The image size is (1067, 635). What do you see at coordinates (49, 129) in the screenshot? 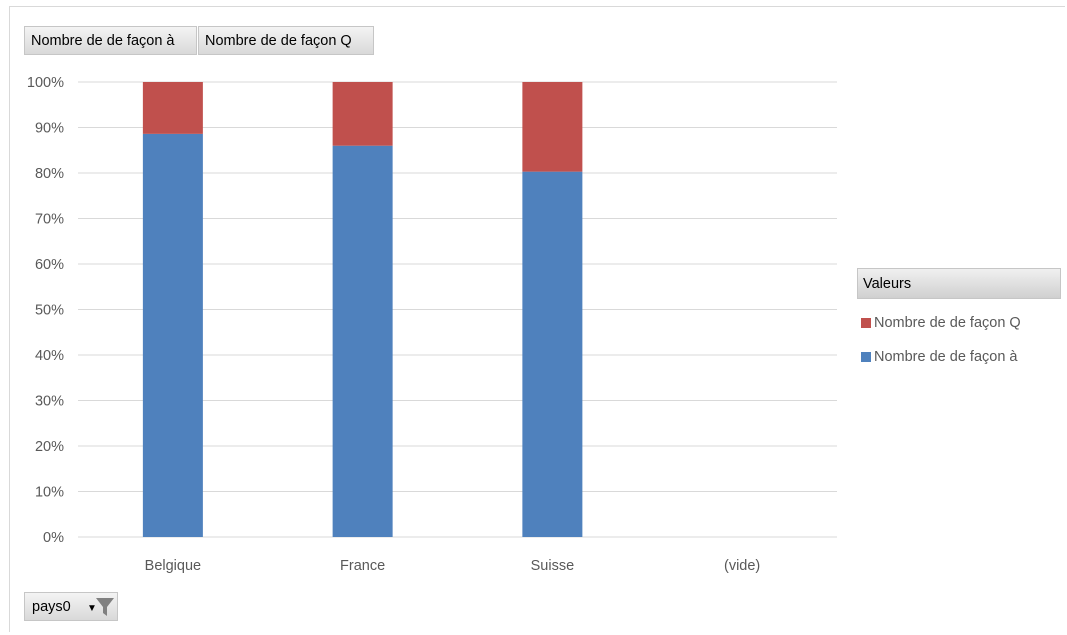
I see `y-tick-label: 90%` at bounding box center [49, 129].